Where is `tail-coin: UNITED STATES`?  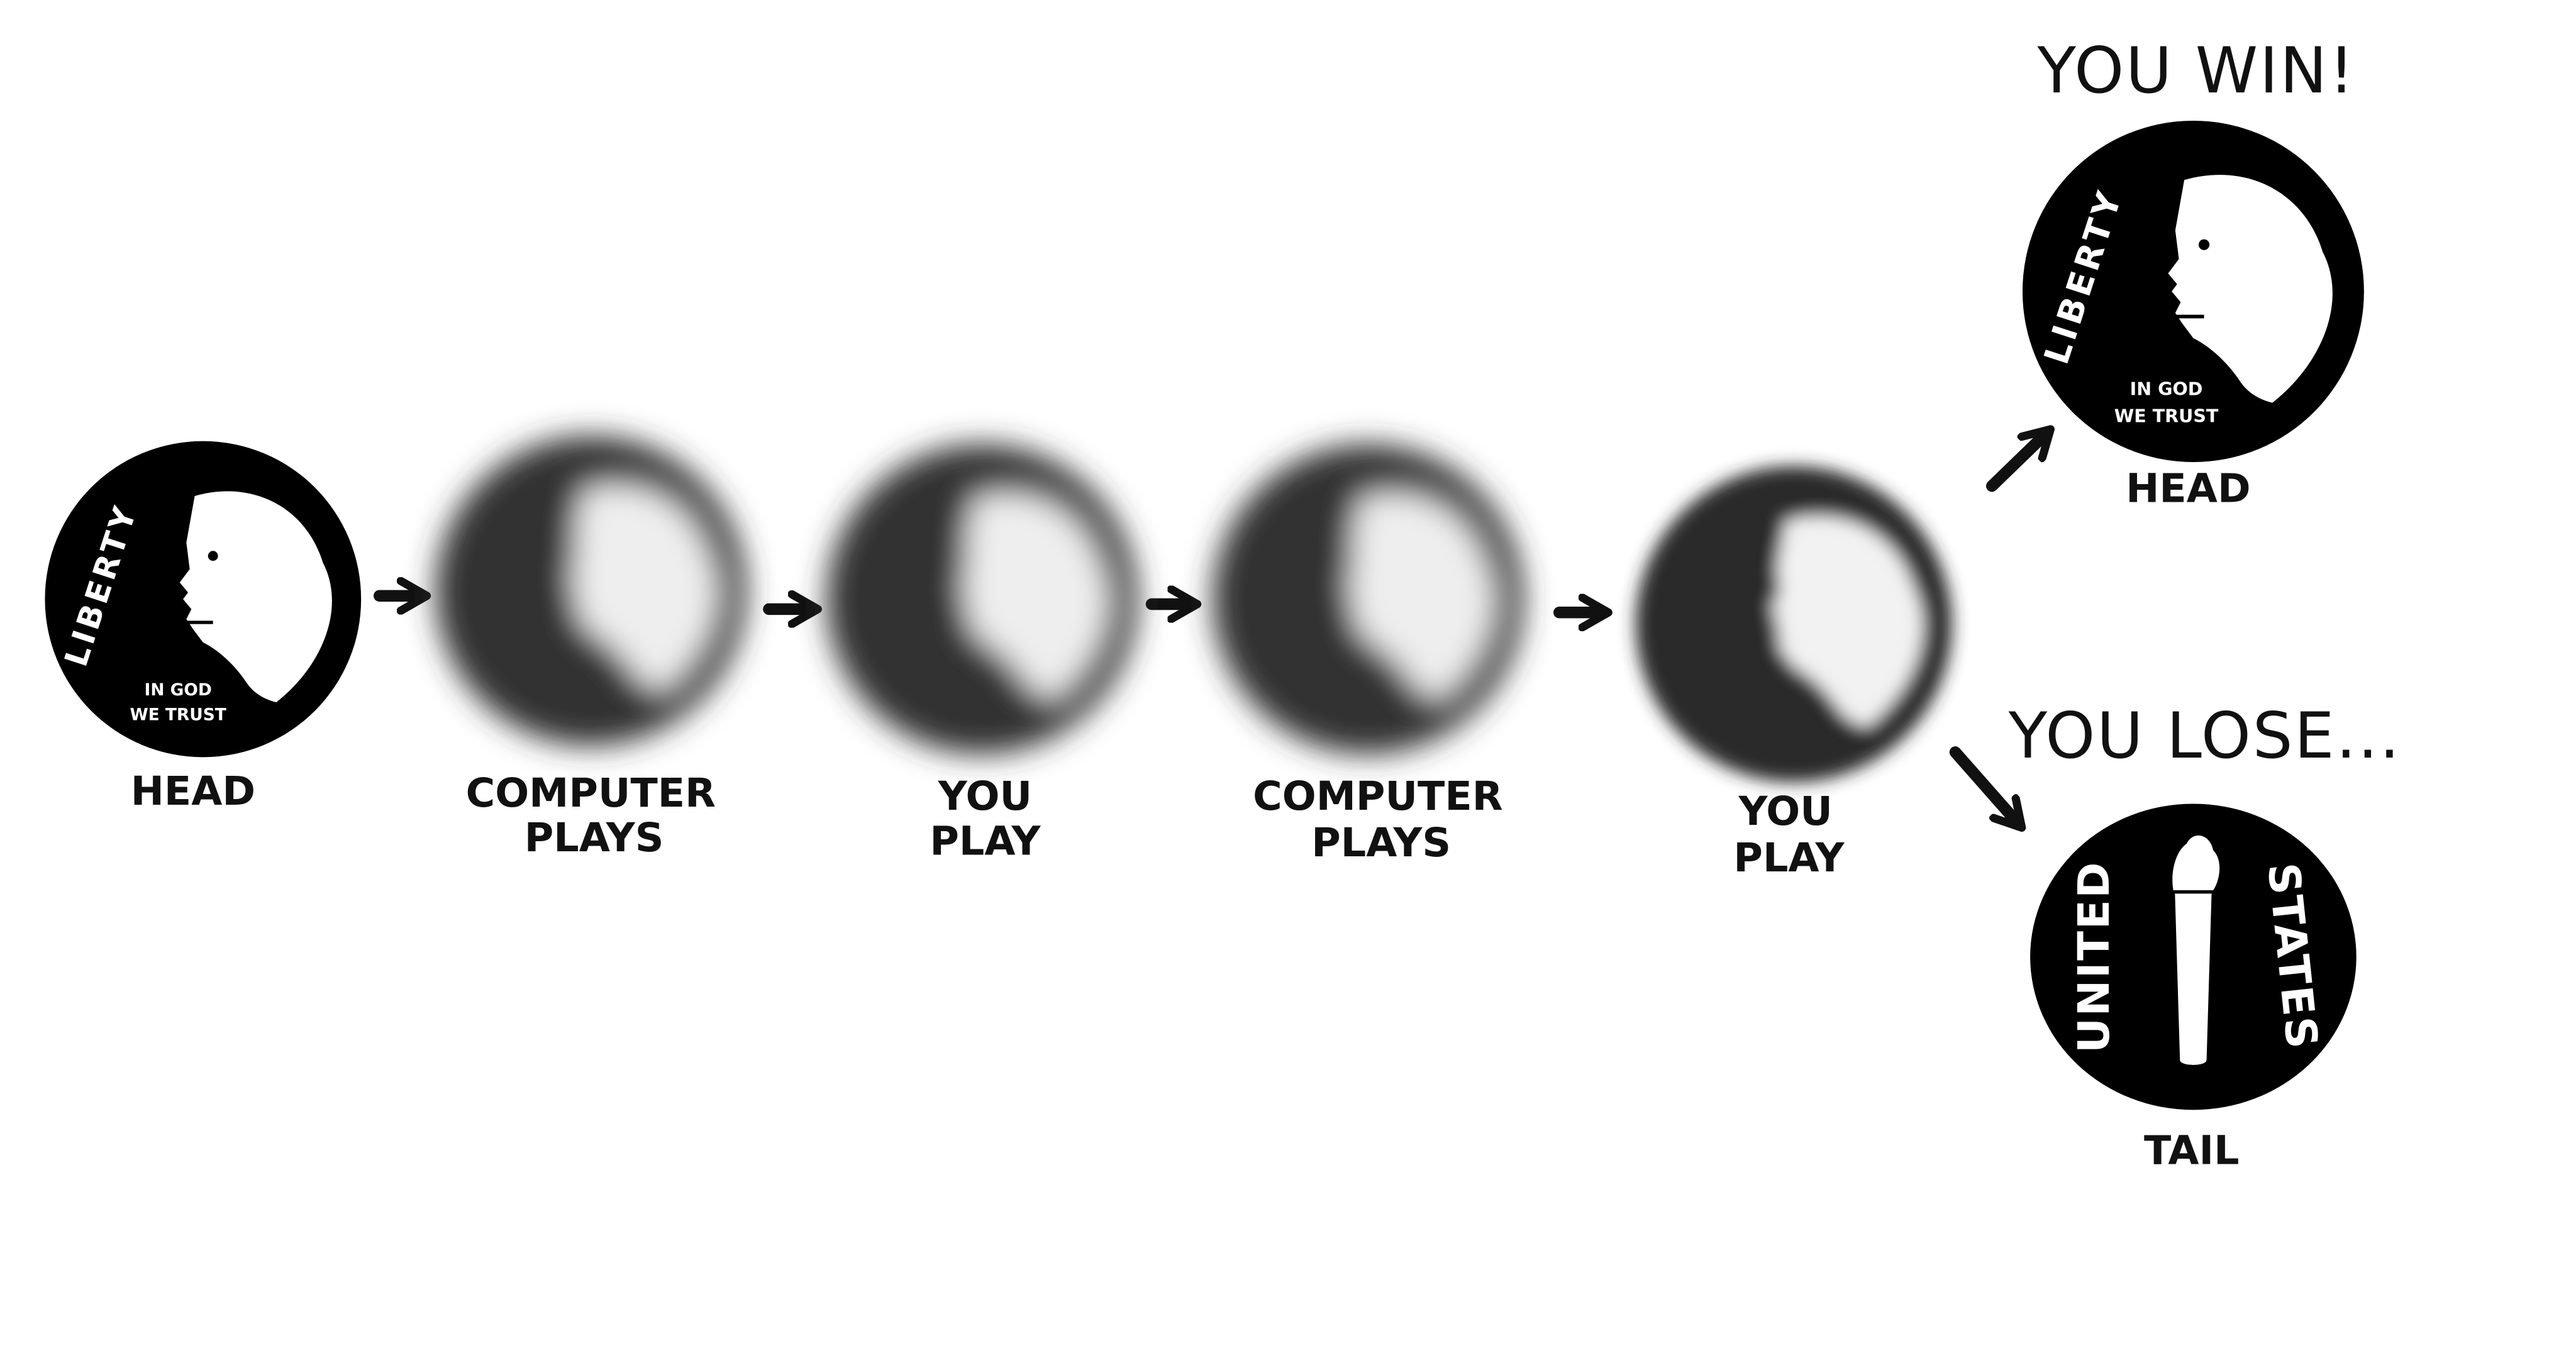
tail-coin: UNITED STATES is located at coordinates (2193, 956).